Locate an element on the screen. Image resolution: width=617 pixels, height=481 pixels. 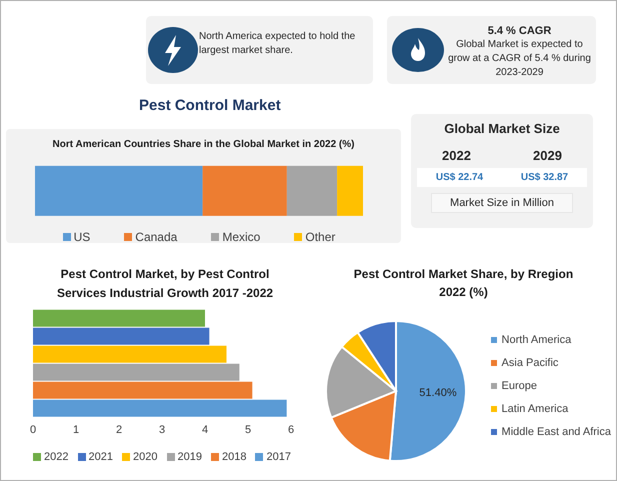
category-label: 2029 is located at coordinates (547, 155).